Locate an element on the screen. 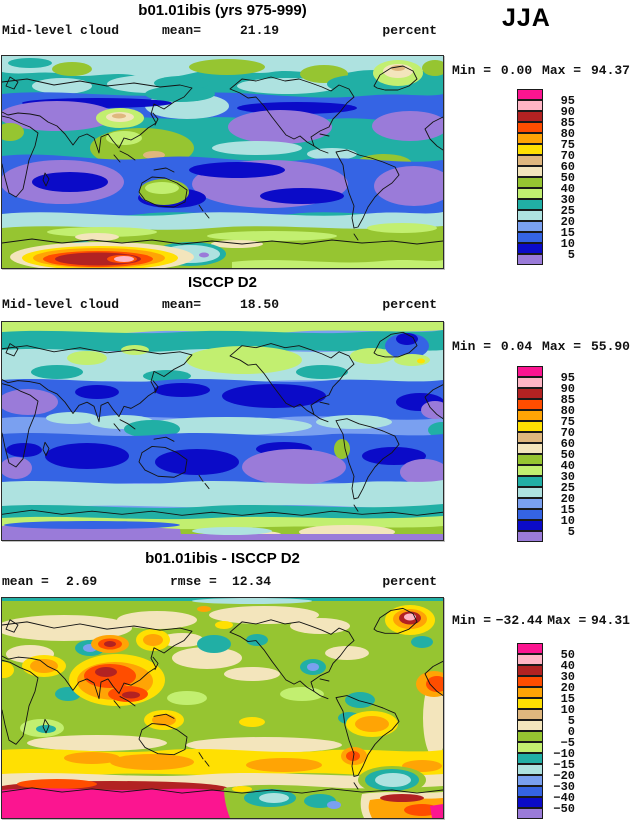 Image resolution: width=633 pixels, height=820 pixels. season-label: JJA is located at coordinates (526, 18).